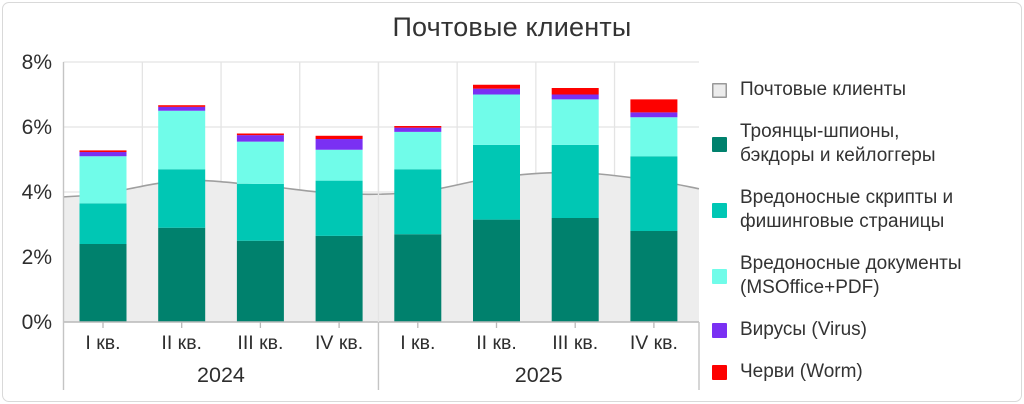  Describe the element at coordinates (851, 275) in the screenshot. I see `legend-label: Вредоносные документы (MSOffice+PDF)` at that location.